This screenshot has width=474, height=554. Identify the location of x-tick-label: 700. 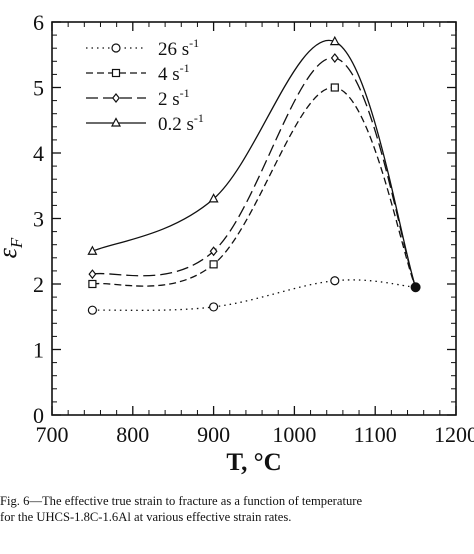
(52, 434).